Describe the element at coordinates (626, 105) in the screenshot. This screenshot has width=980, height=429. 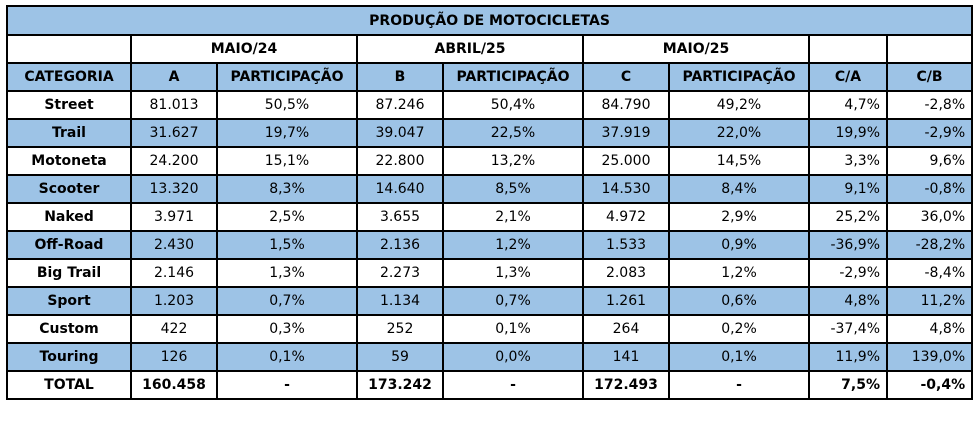
I see `cell-value-c: 84.790` at that location.